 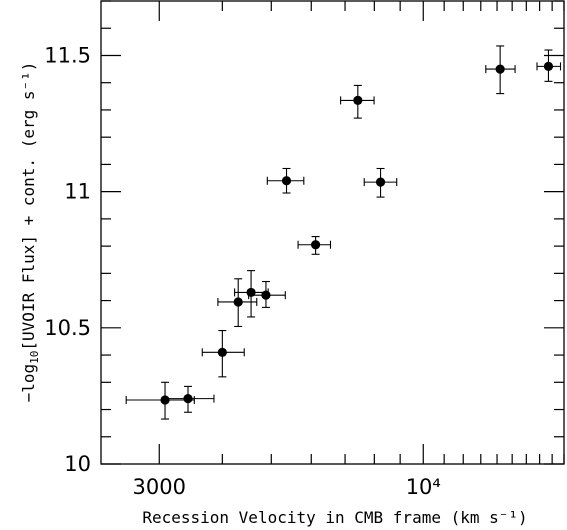 I want to click on y-axis-label-subscript: 10, so click(x=34, y=357).